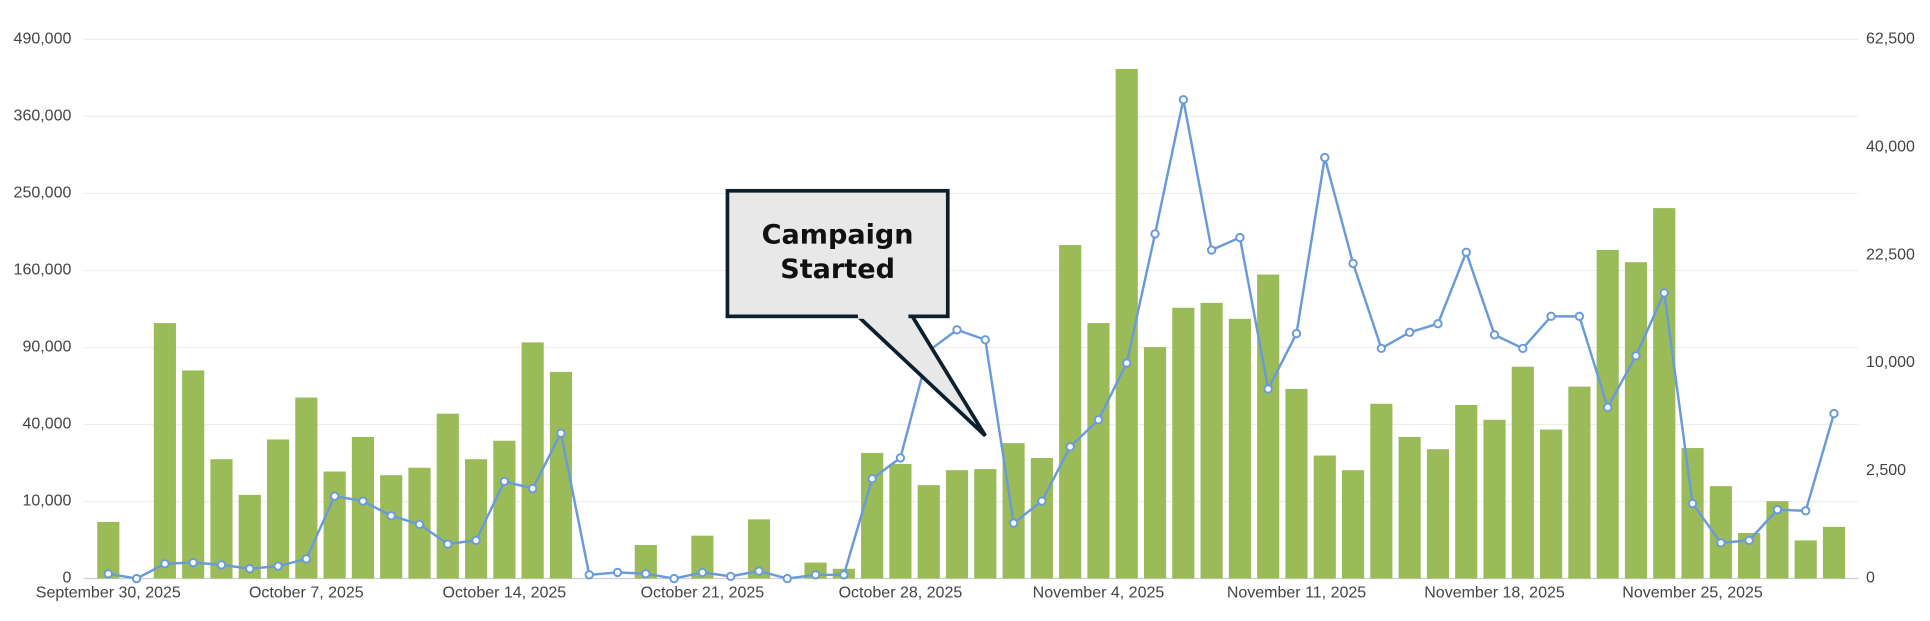 The height and width of the screenshot is (621, 1930). I want to click on x-tick-label: November 25, 2025, so click(1692, 593).